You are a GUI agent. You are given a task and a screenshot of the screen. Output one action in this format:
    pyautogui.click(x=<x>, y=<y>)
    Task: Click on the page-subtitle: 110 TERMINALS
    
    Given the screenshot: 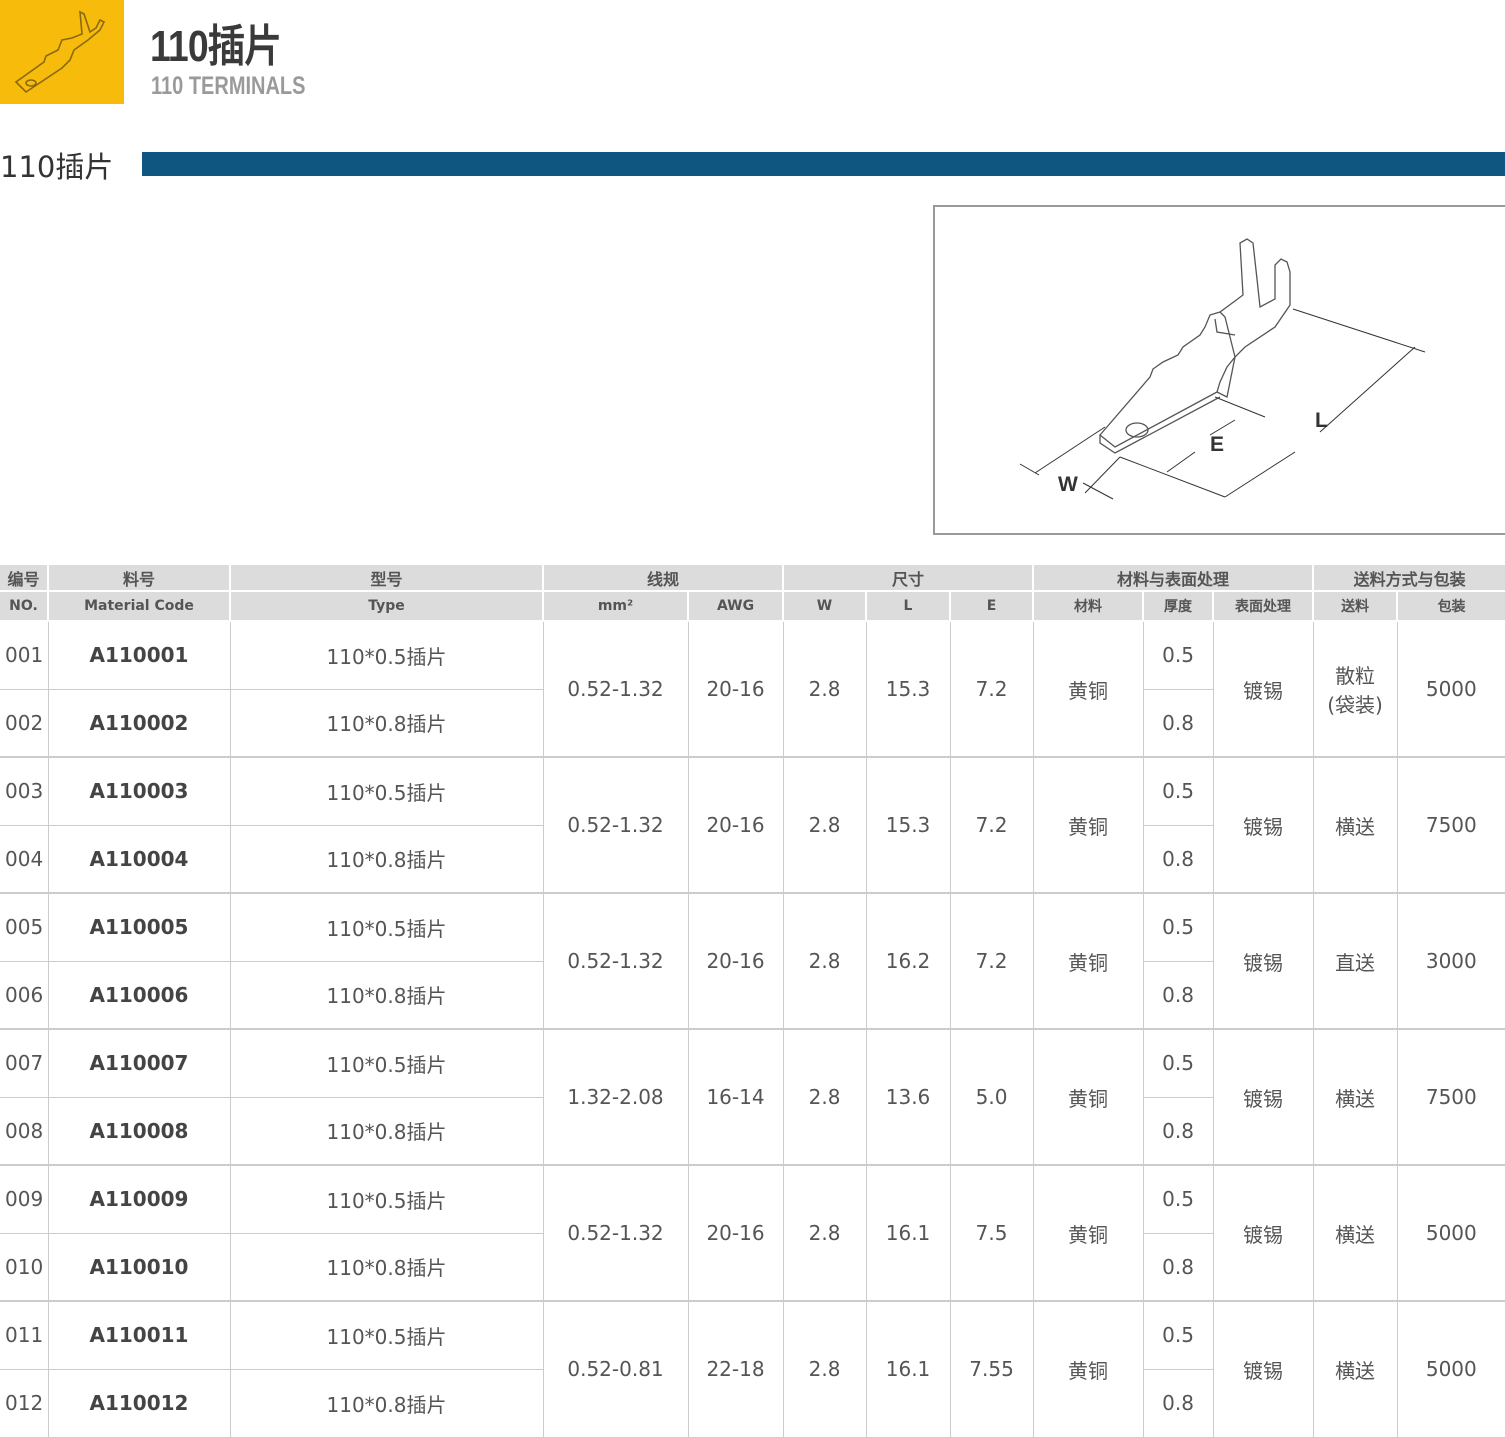 What is the action you would take?
    pyautogui.click(x=228, y=86)
    